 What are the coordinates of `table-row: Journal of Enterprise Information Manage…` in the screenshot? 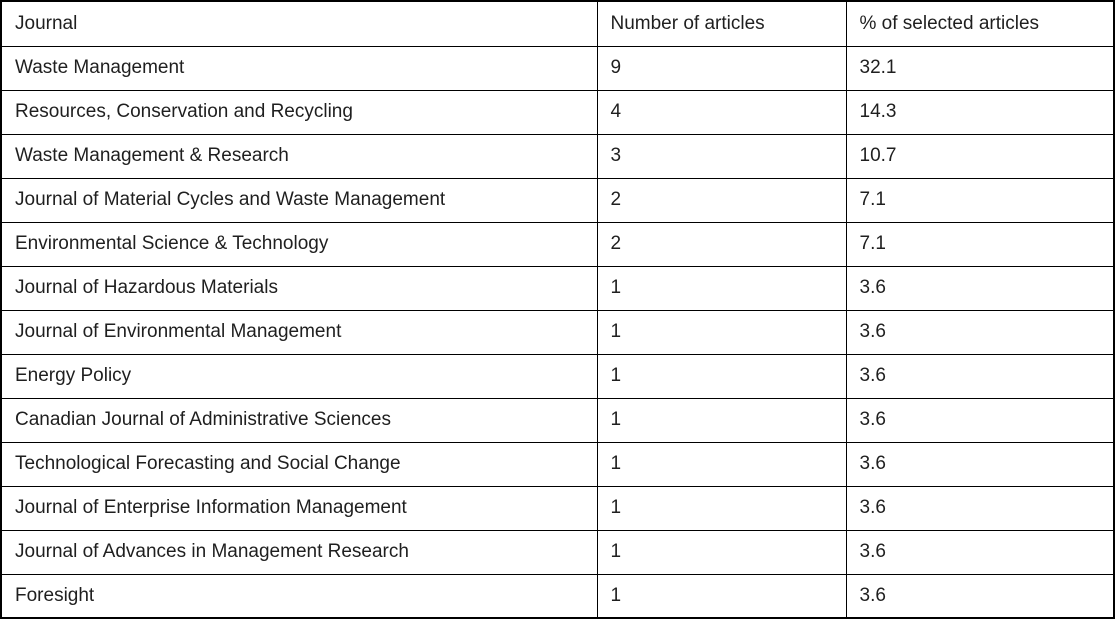 It's located at (557, 508).